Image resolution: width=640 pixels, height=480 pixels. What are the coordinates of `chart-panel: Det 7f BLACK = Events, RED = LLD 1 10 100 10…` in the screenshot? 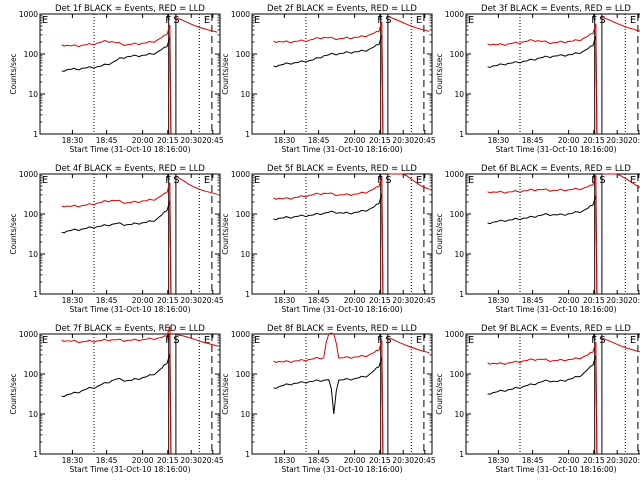 It's located at (116, 399).